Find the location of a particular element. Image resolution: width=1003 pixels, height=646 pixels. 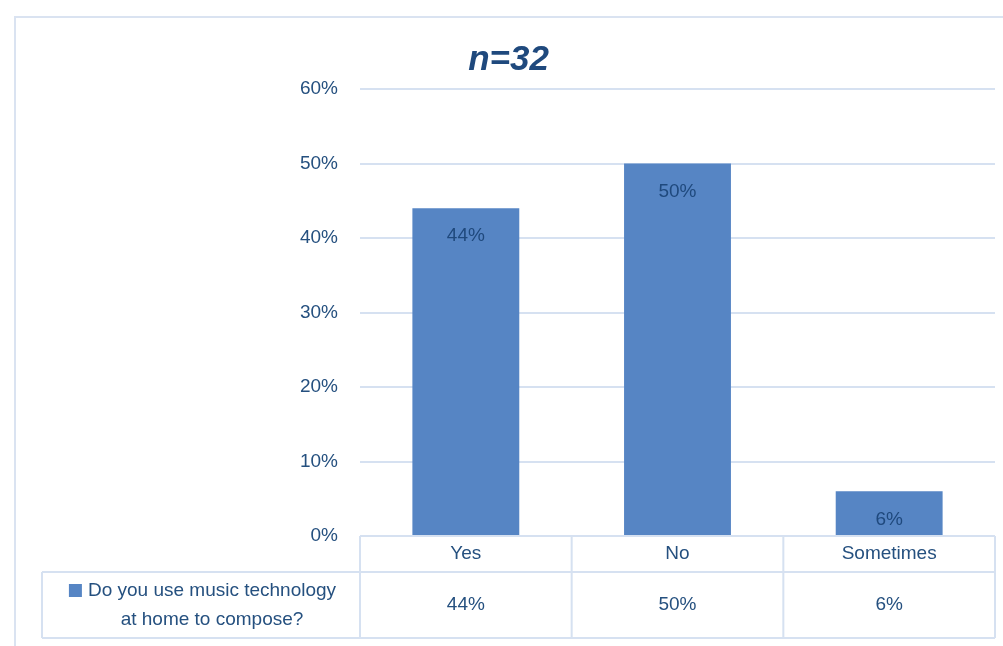

y-tick-label: 20% is located at coordinates (319, 386).